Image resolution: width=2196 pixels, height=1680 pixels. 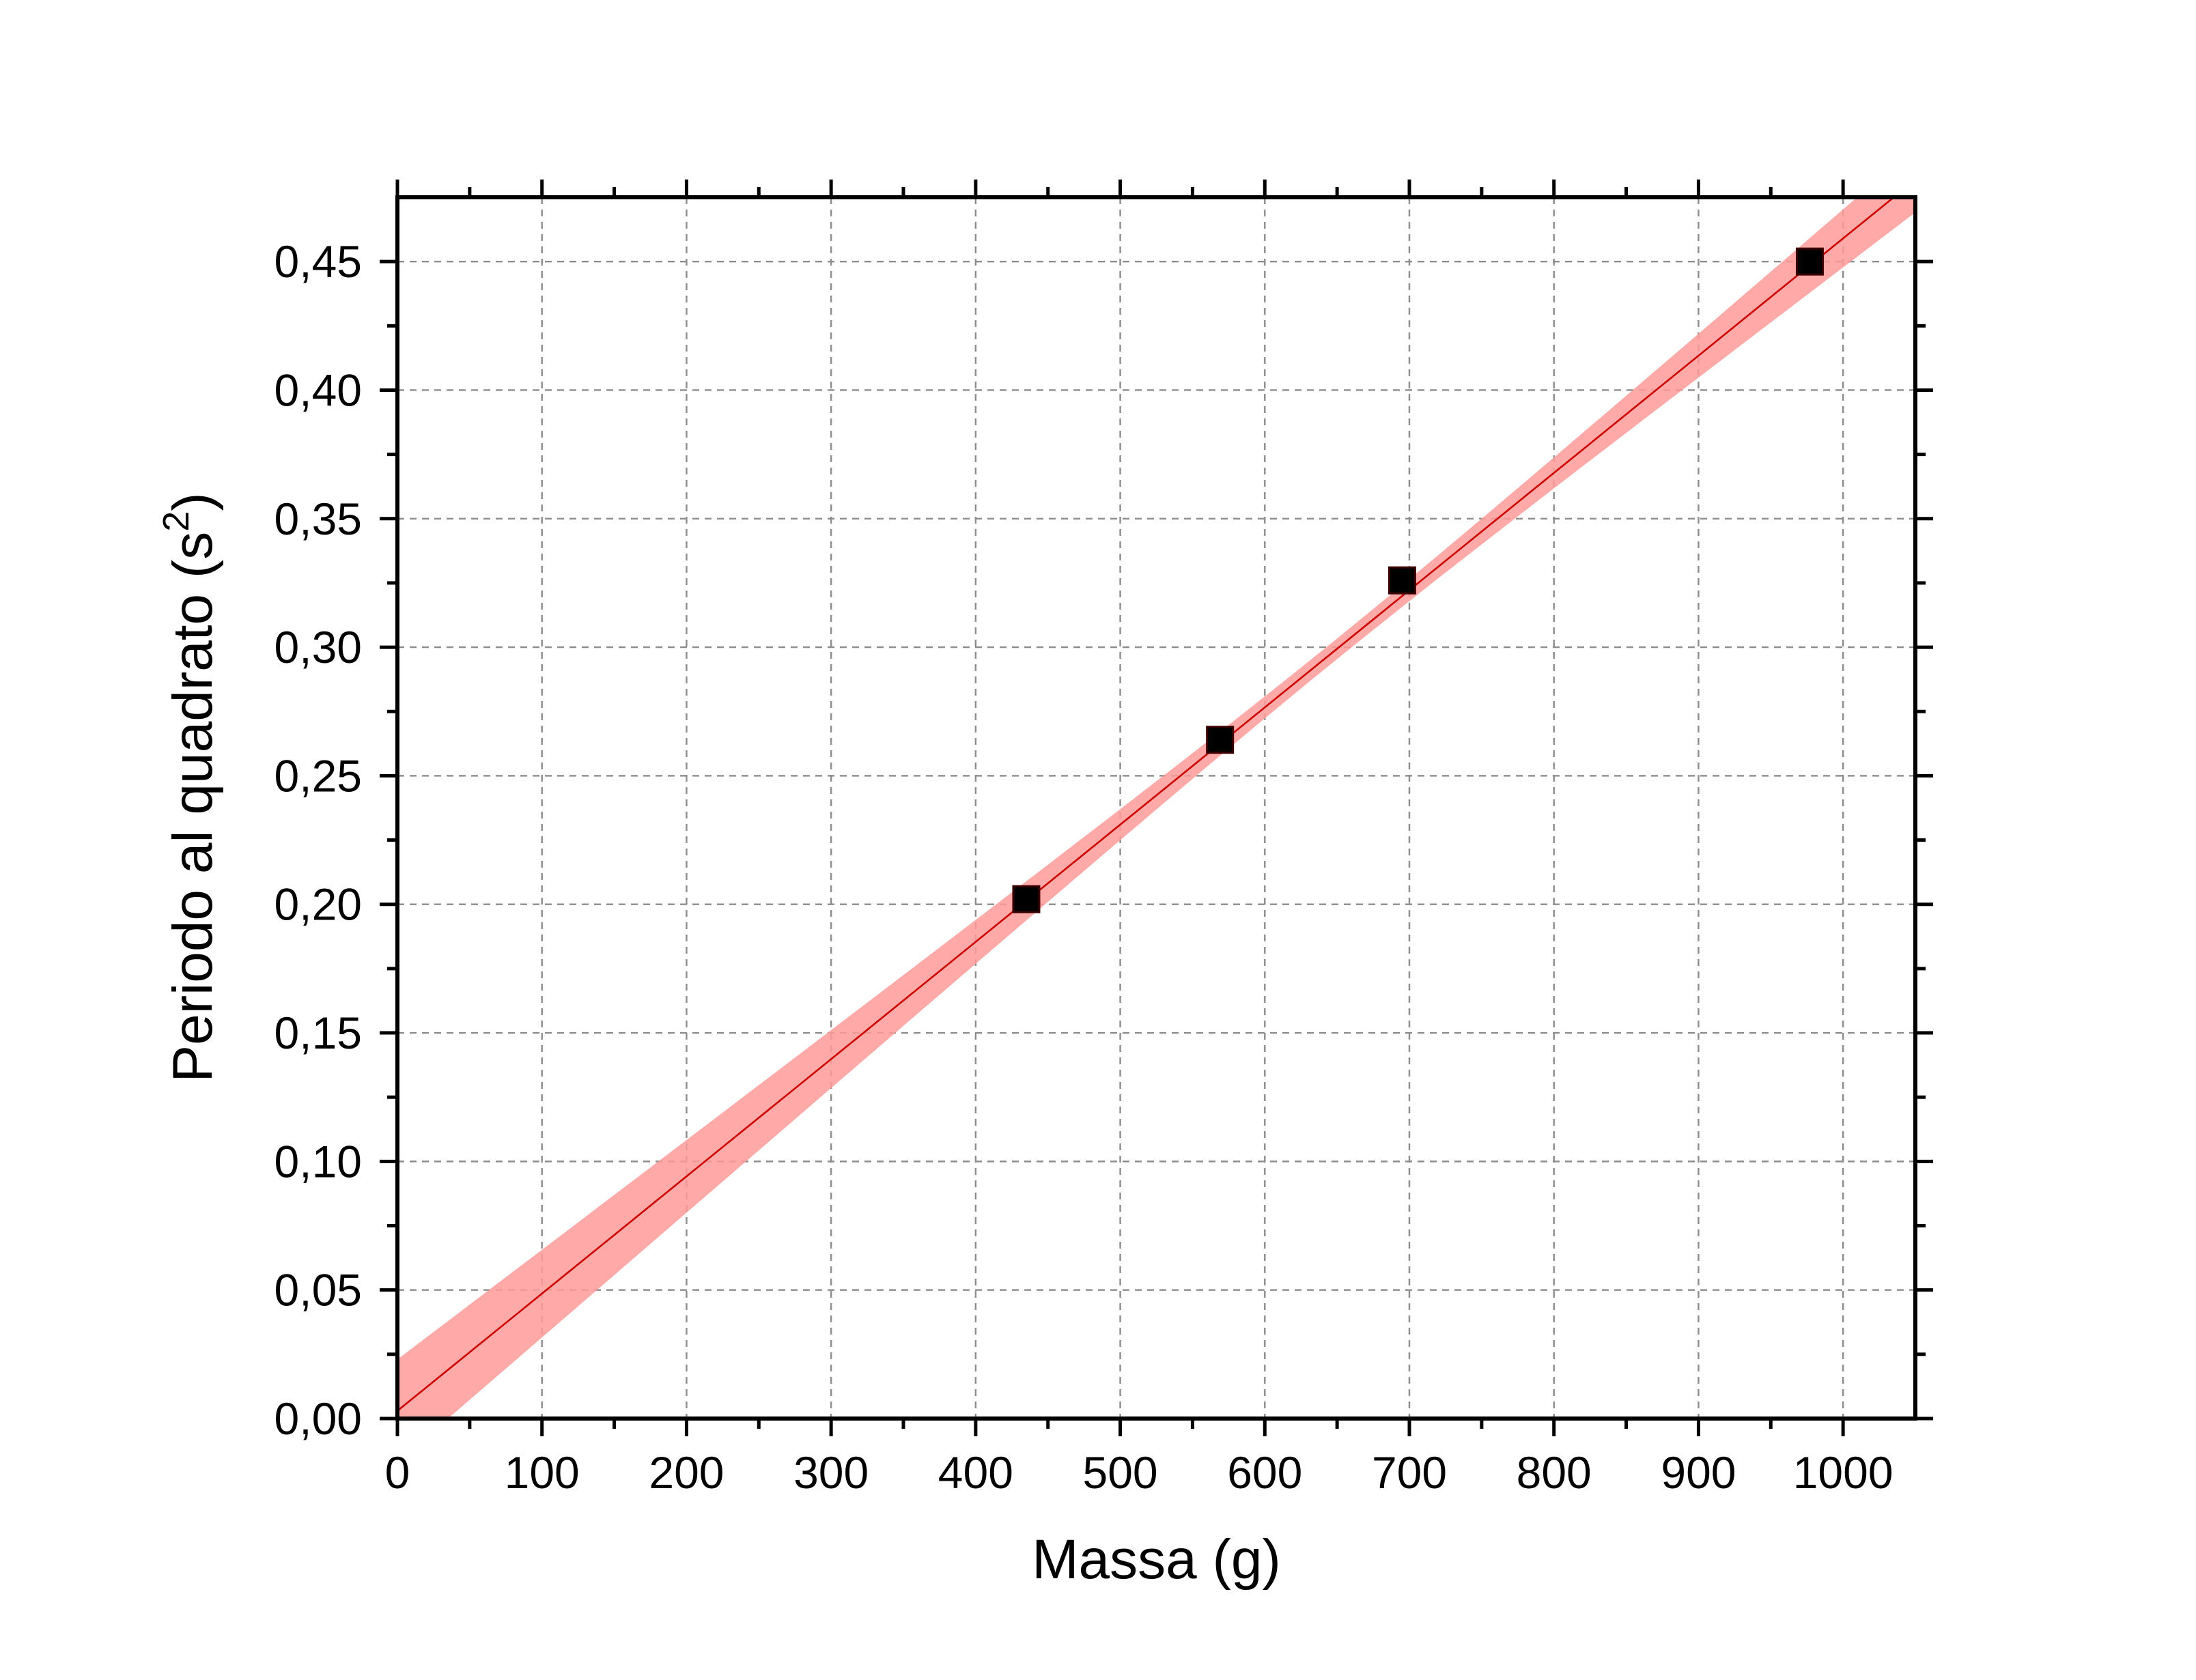 What do you see at coordinates (1265, 1472) in the screenshot?
I see `x-tick-label: 600` at bounding box center [1265, 1472].